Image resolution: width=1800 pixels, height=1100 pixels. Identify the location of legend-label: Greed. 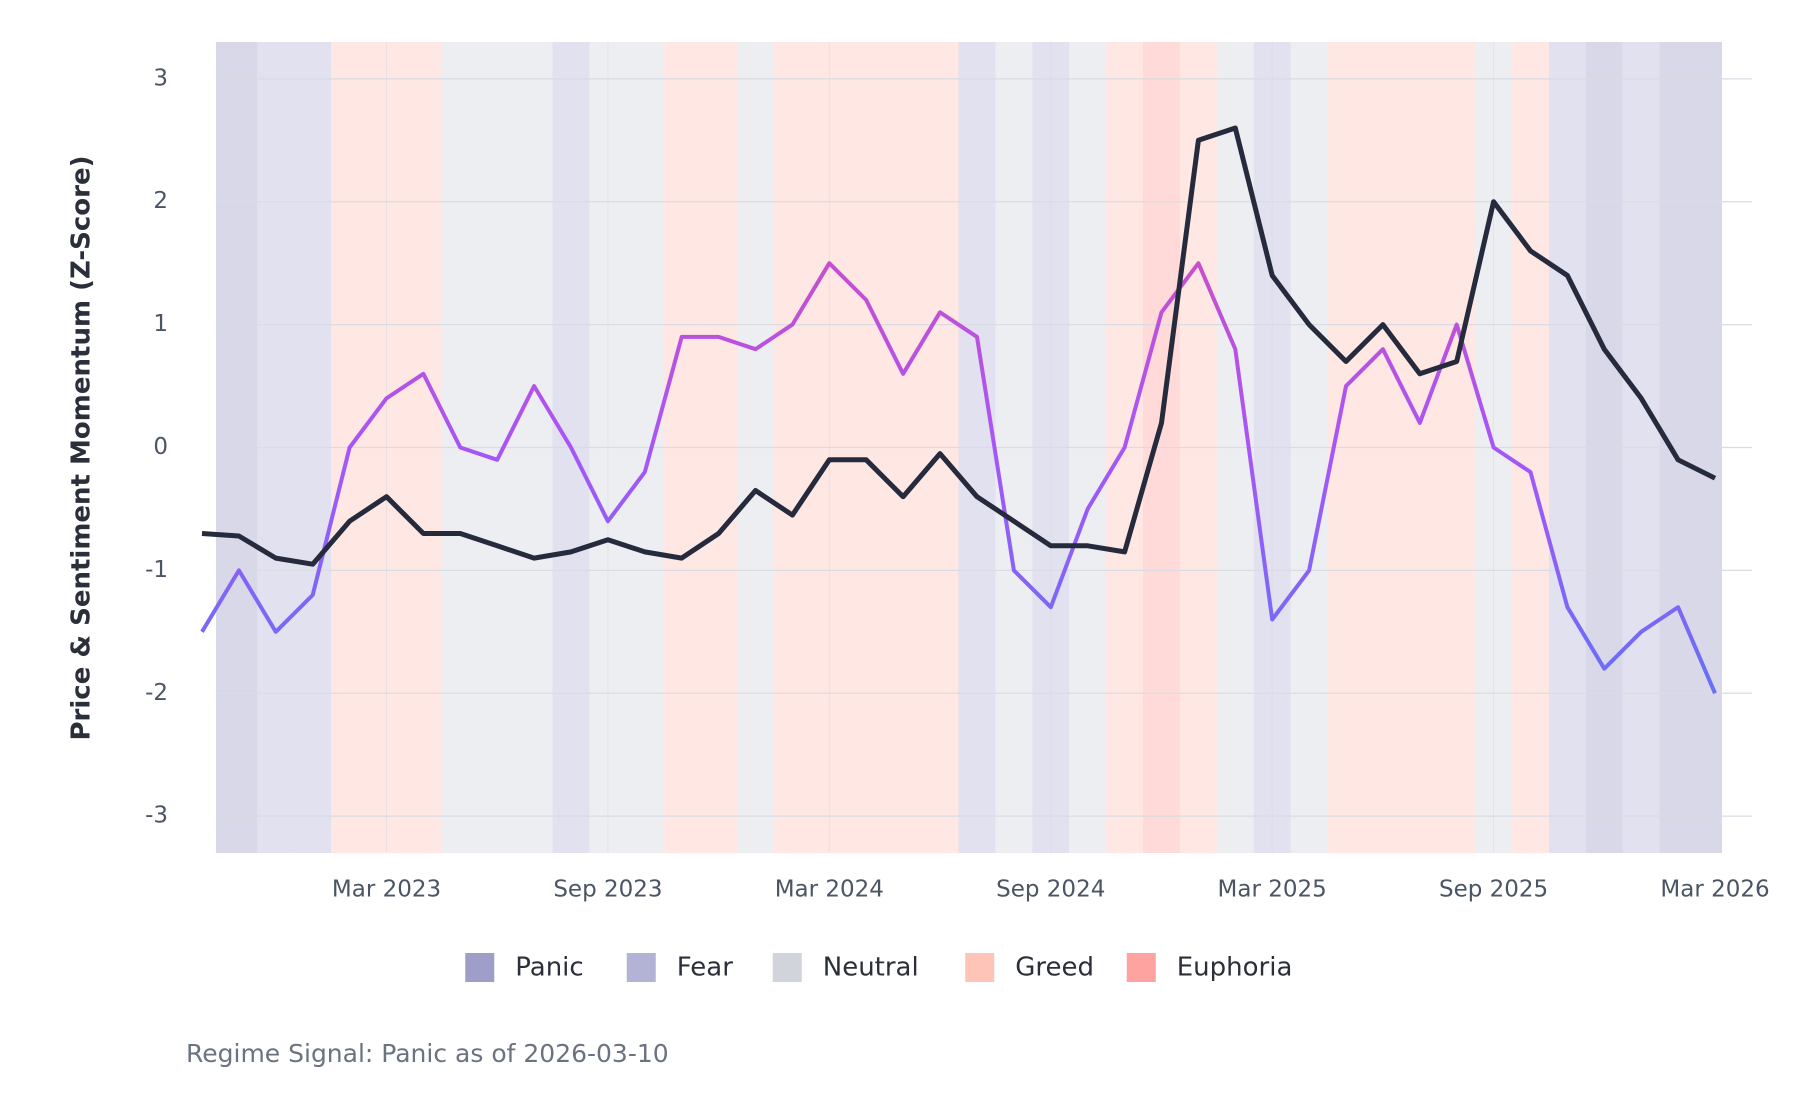
(1054, 968).